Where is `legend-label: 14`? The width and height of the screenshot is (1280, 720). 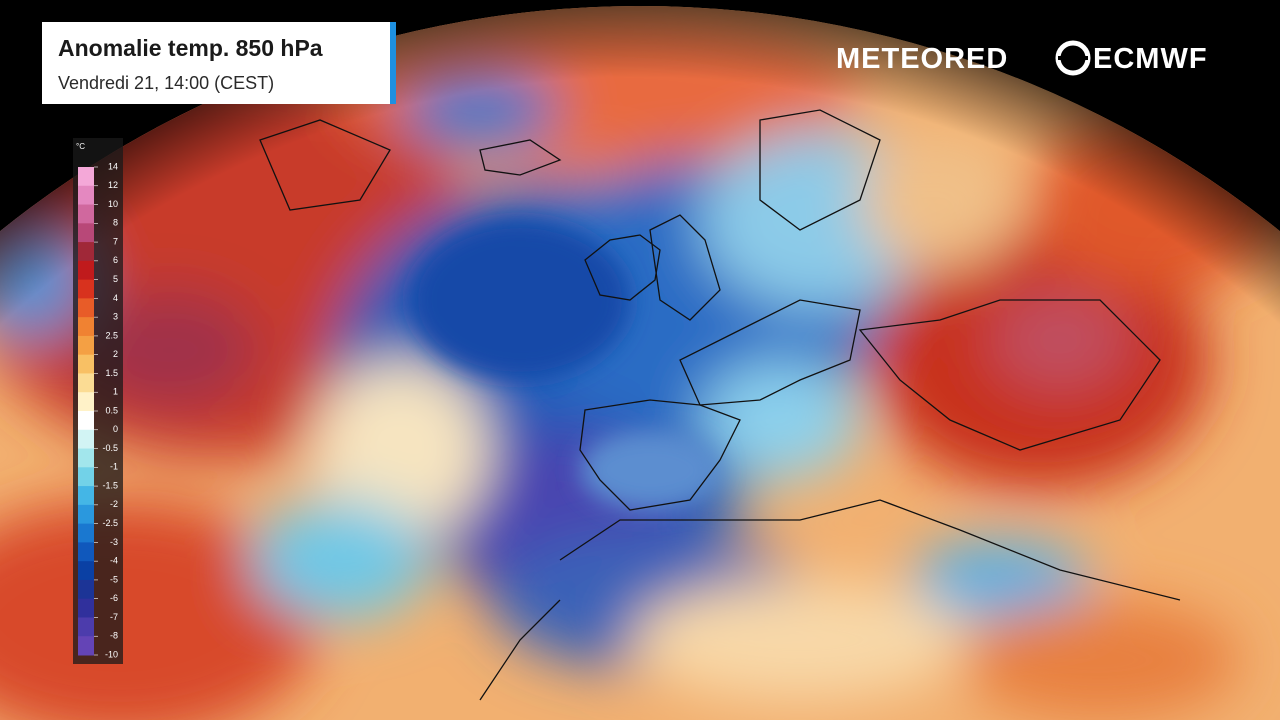
legend-label: 14 is located at coordinates (113, 166).